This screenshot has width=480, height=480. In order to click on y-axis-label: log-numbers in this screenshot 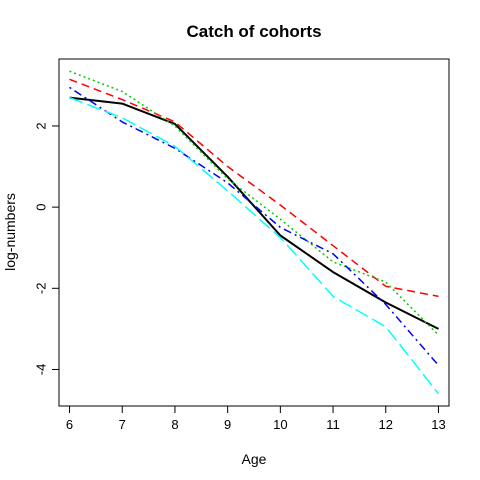, I will do `click(10, 232)`.